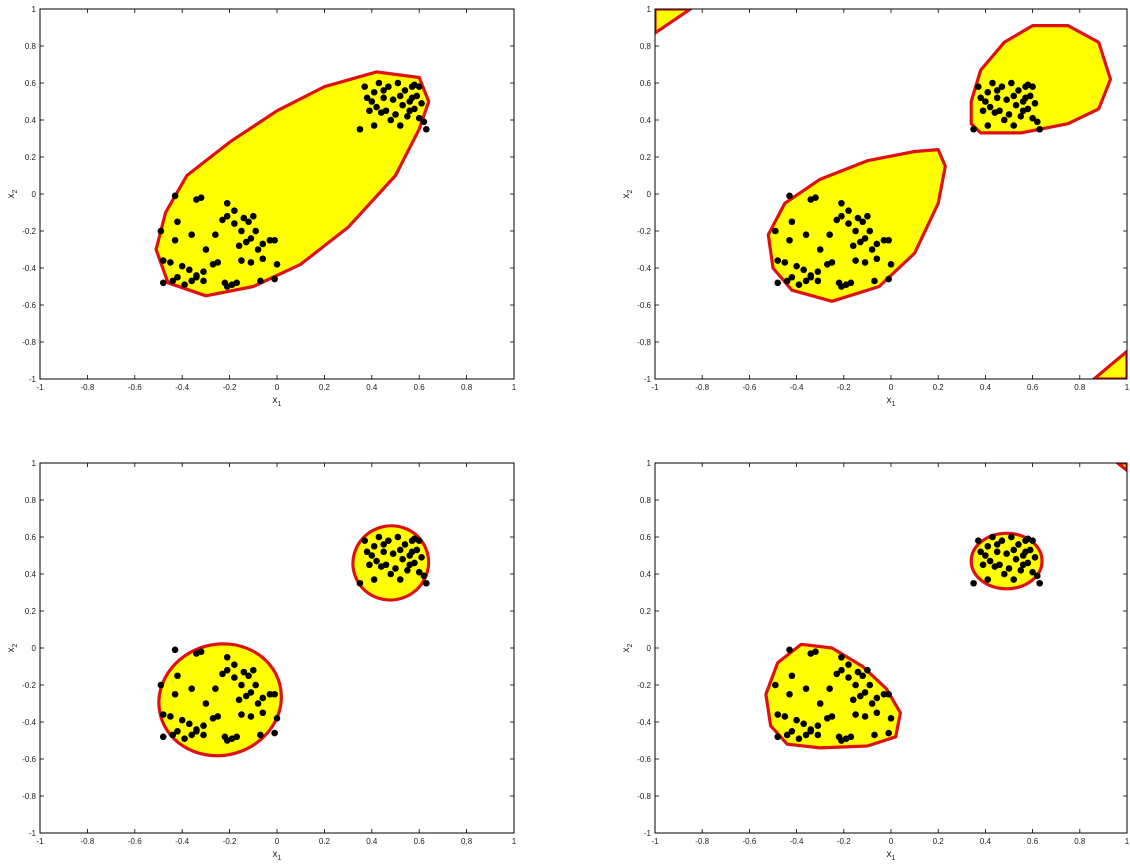 The image size is (1130, 865). I want to click on x-tick-label: -0.2, so click(230, 841).